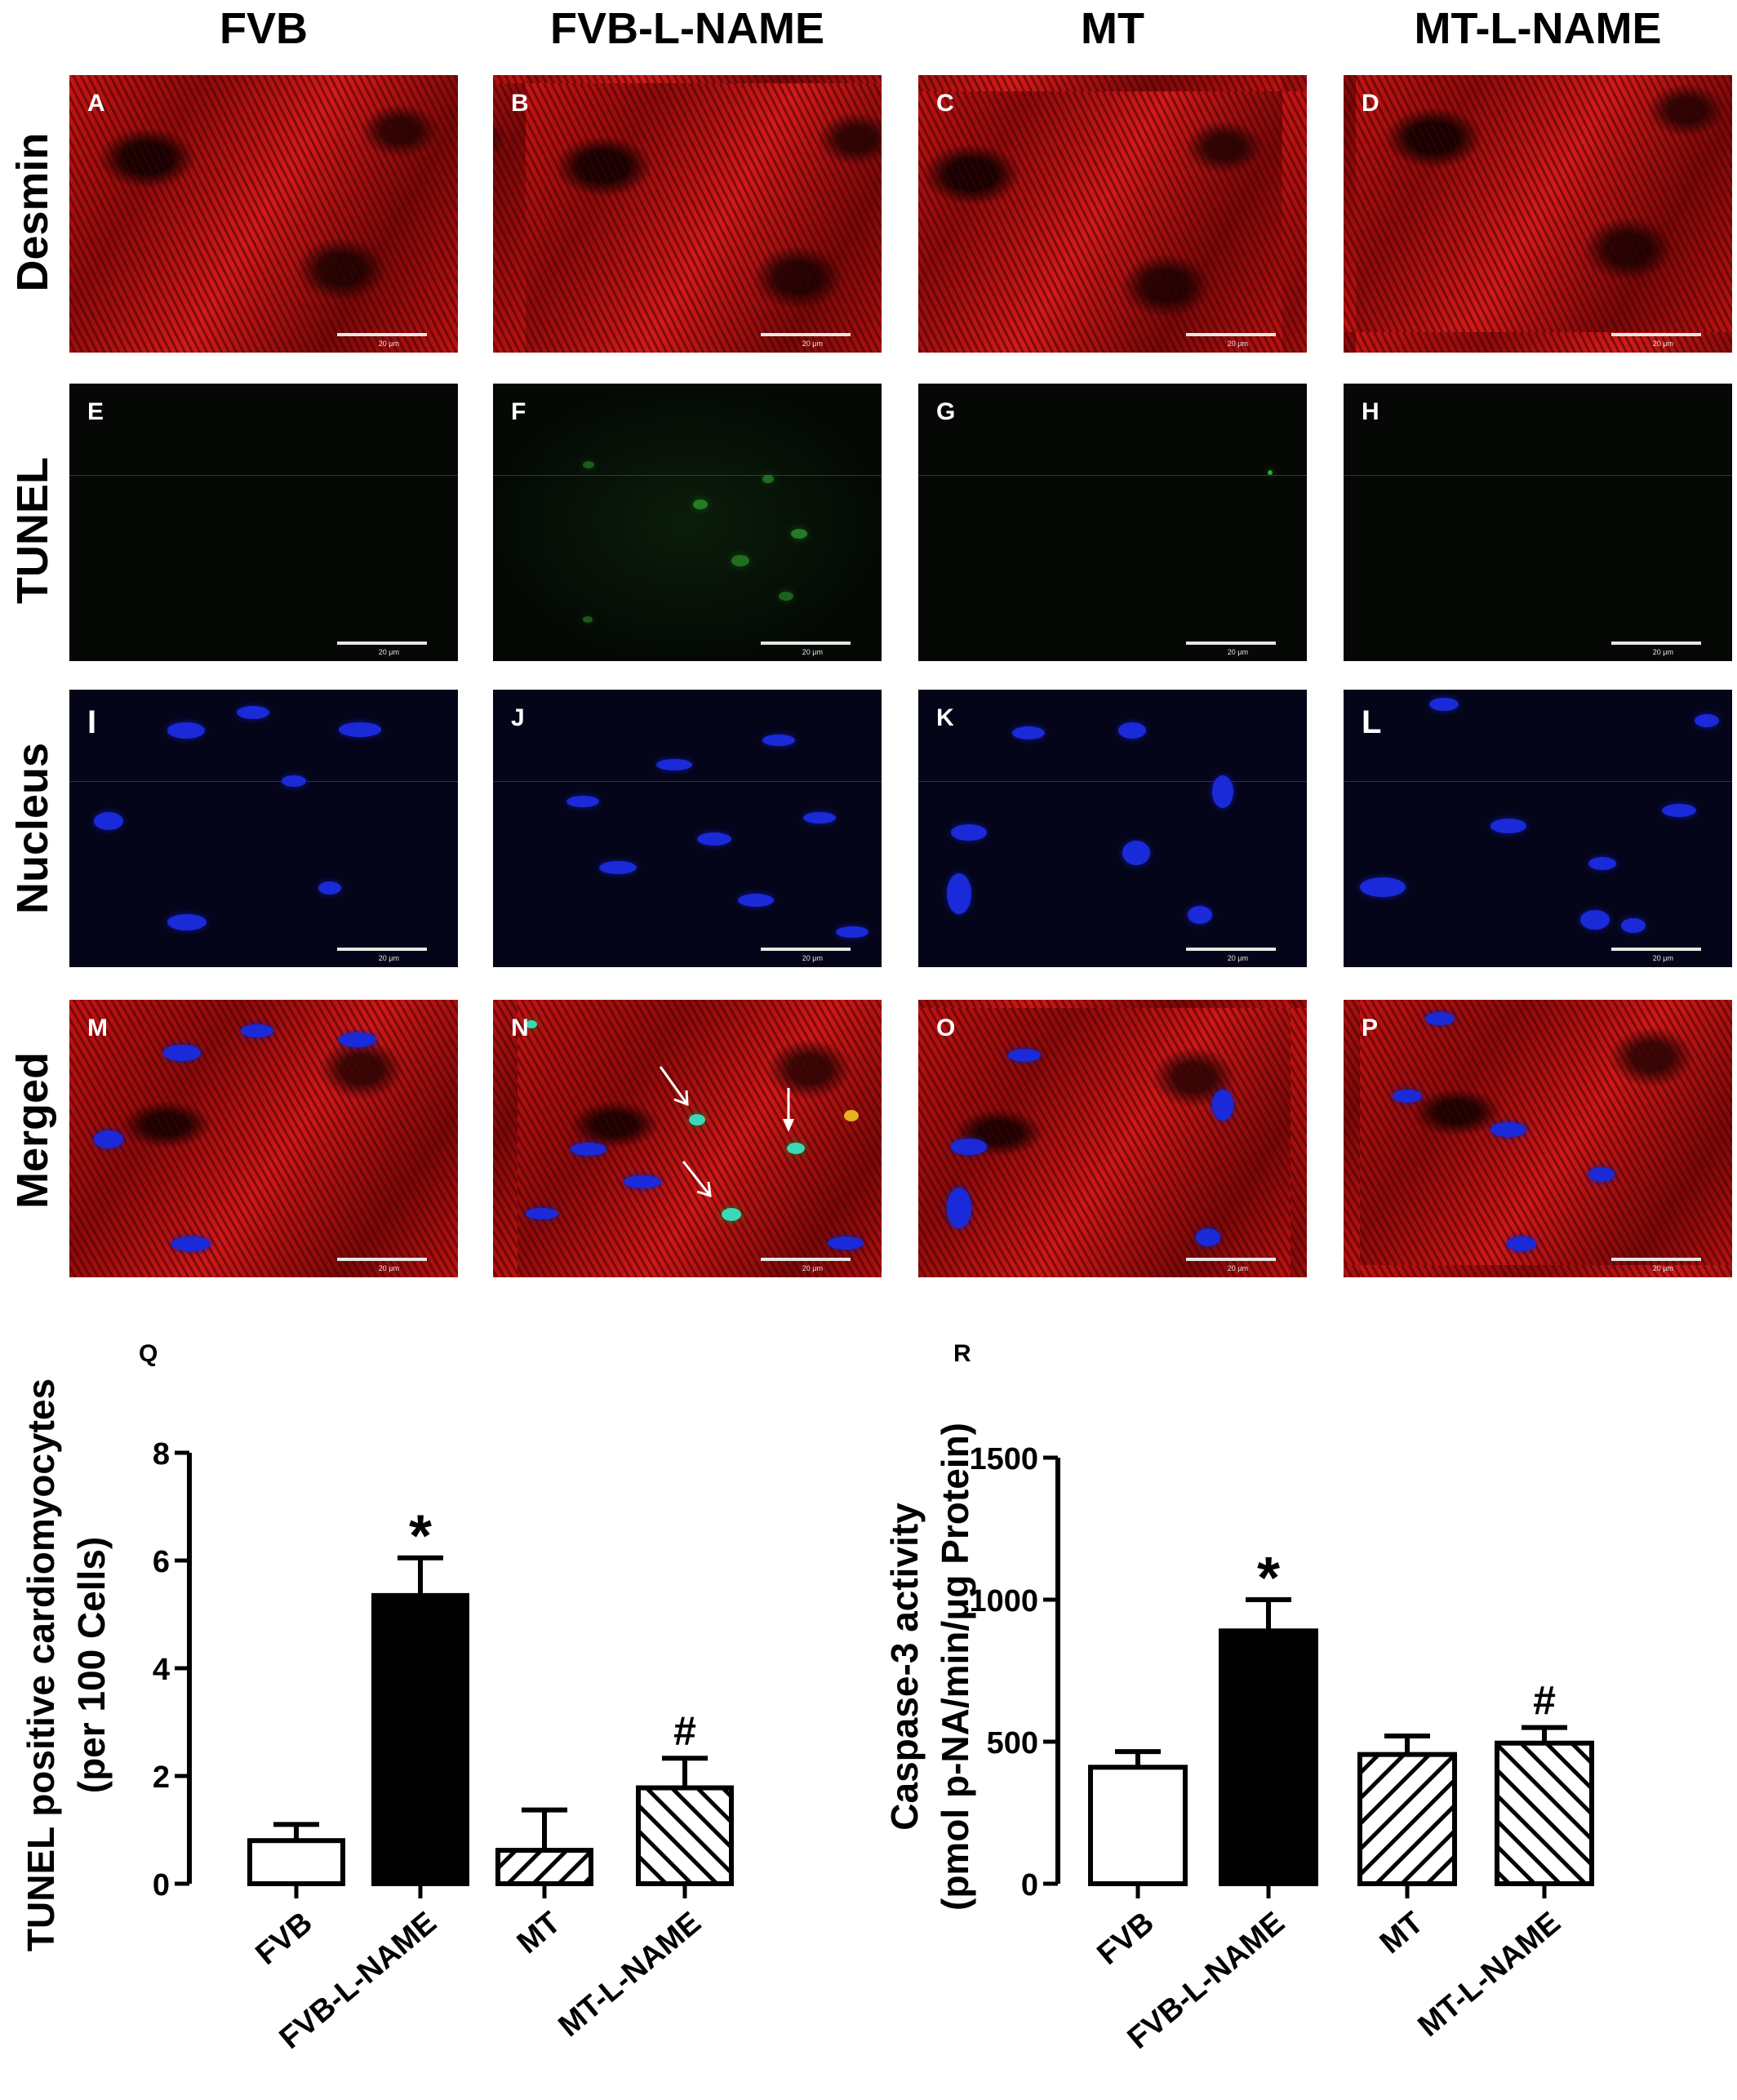 The height and width of the screenshot is (2100, 1737). What do you see at coordinates (1538, 828) in the screenshot?
I see `micrograph-panel-l: L 20 μm` at bounding box center [1538, 828].